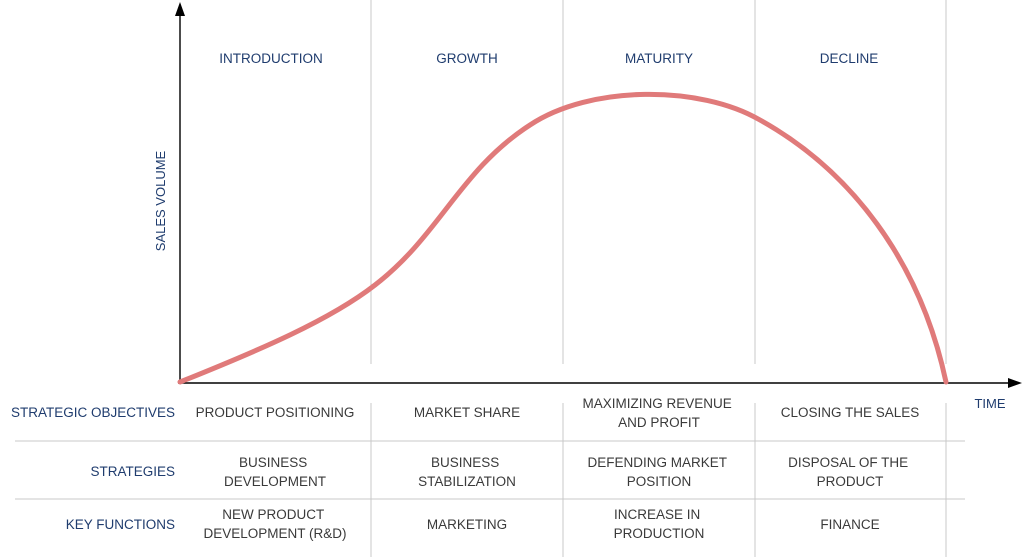 Image resolution: width=1024 pixels, height=557 pixels. I want to click on table-cell: FINANCE, so click(849, 524).